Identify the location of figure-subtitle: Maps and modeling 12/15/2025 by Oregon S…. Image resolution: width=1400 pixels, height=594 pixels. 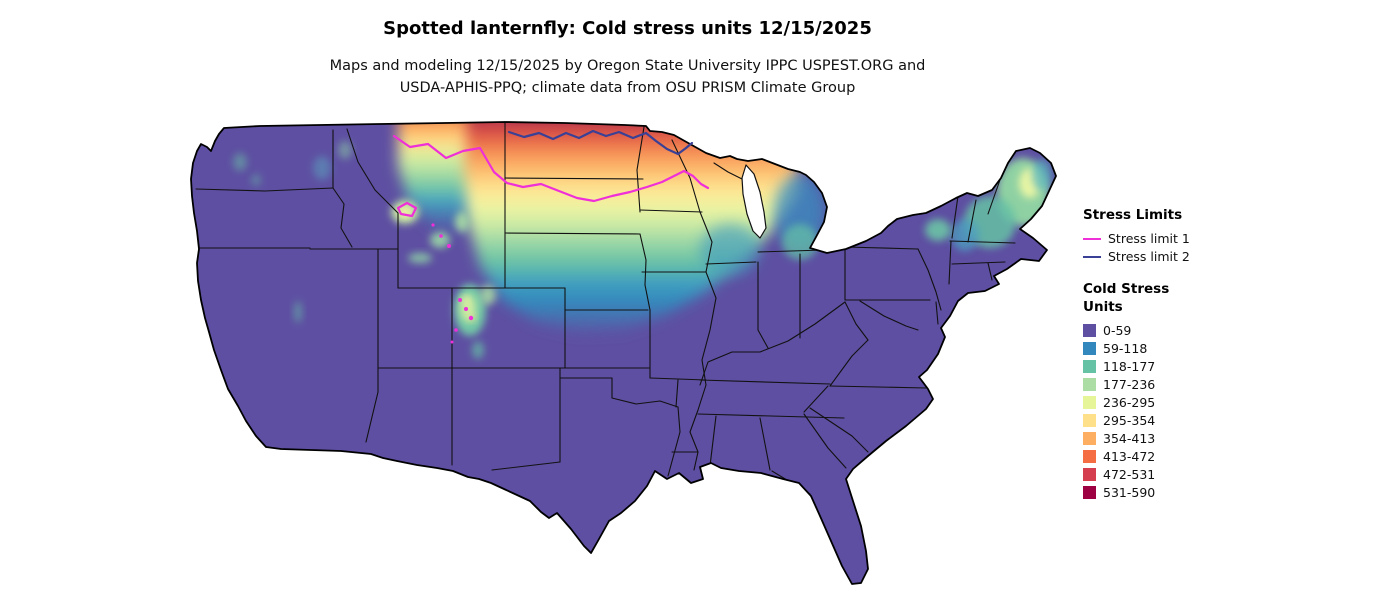
(627, 77).